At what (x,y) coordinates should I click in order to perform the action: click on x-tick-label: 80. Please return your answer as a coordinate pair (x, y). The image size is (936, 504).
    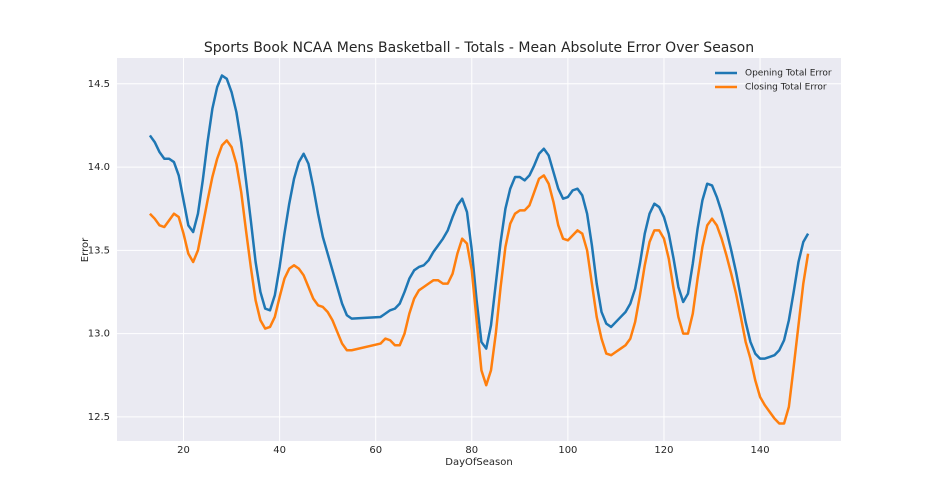
    Looking at the image, I should click on (471, 450).